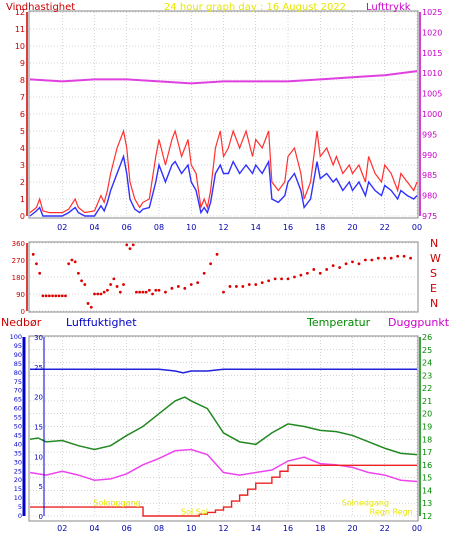 The height and width of the screenshot is (547, 460). What do you see at coordinates (41, 487) in the screenshot?
I see `rain-tick-label: 5` at bounding box center [41, 487].